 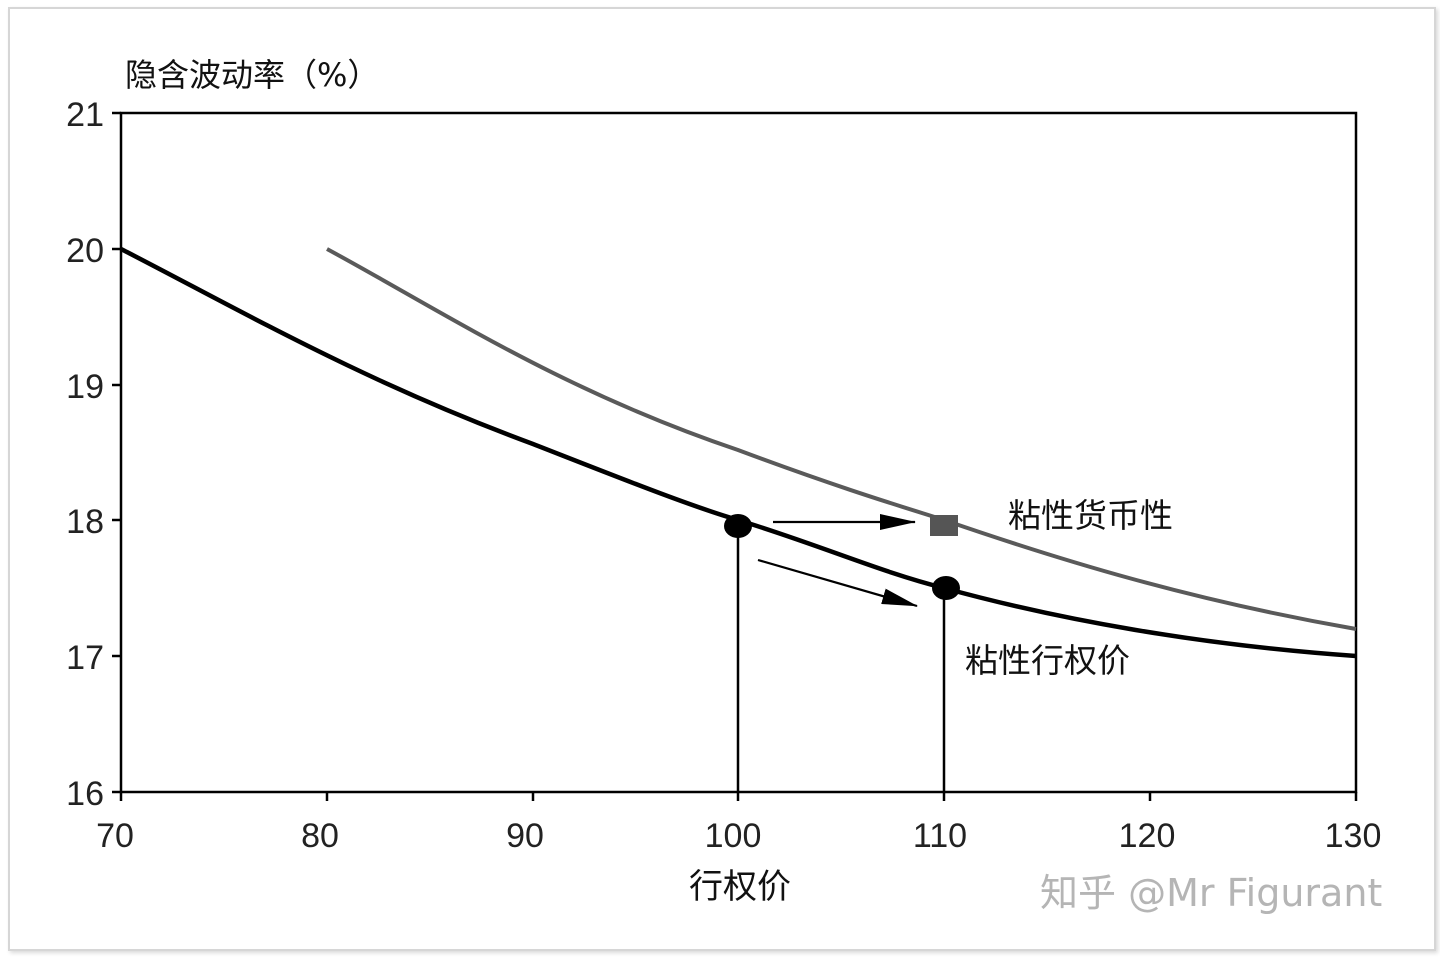 I want to click on y-tick-21: 21, so click(x=85, y=115).